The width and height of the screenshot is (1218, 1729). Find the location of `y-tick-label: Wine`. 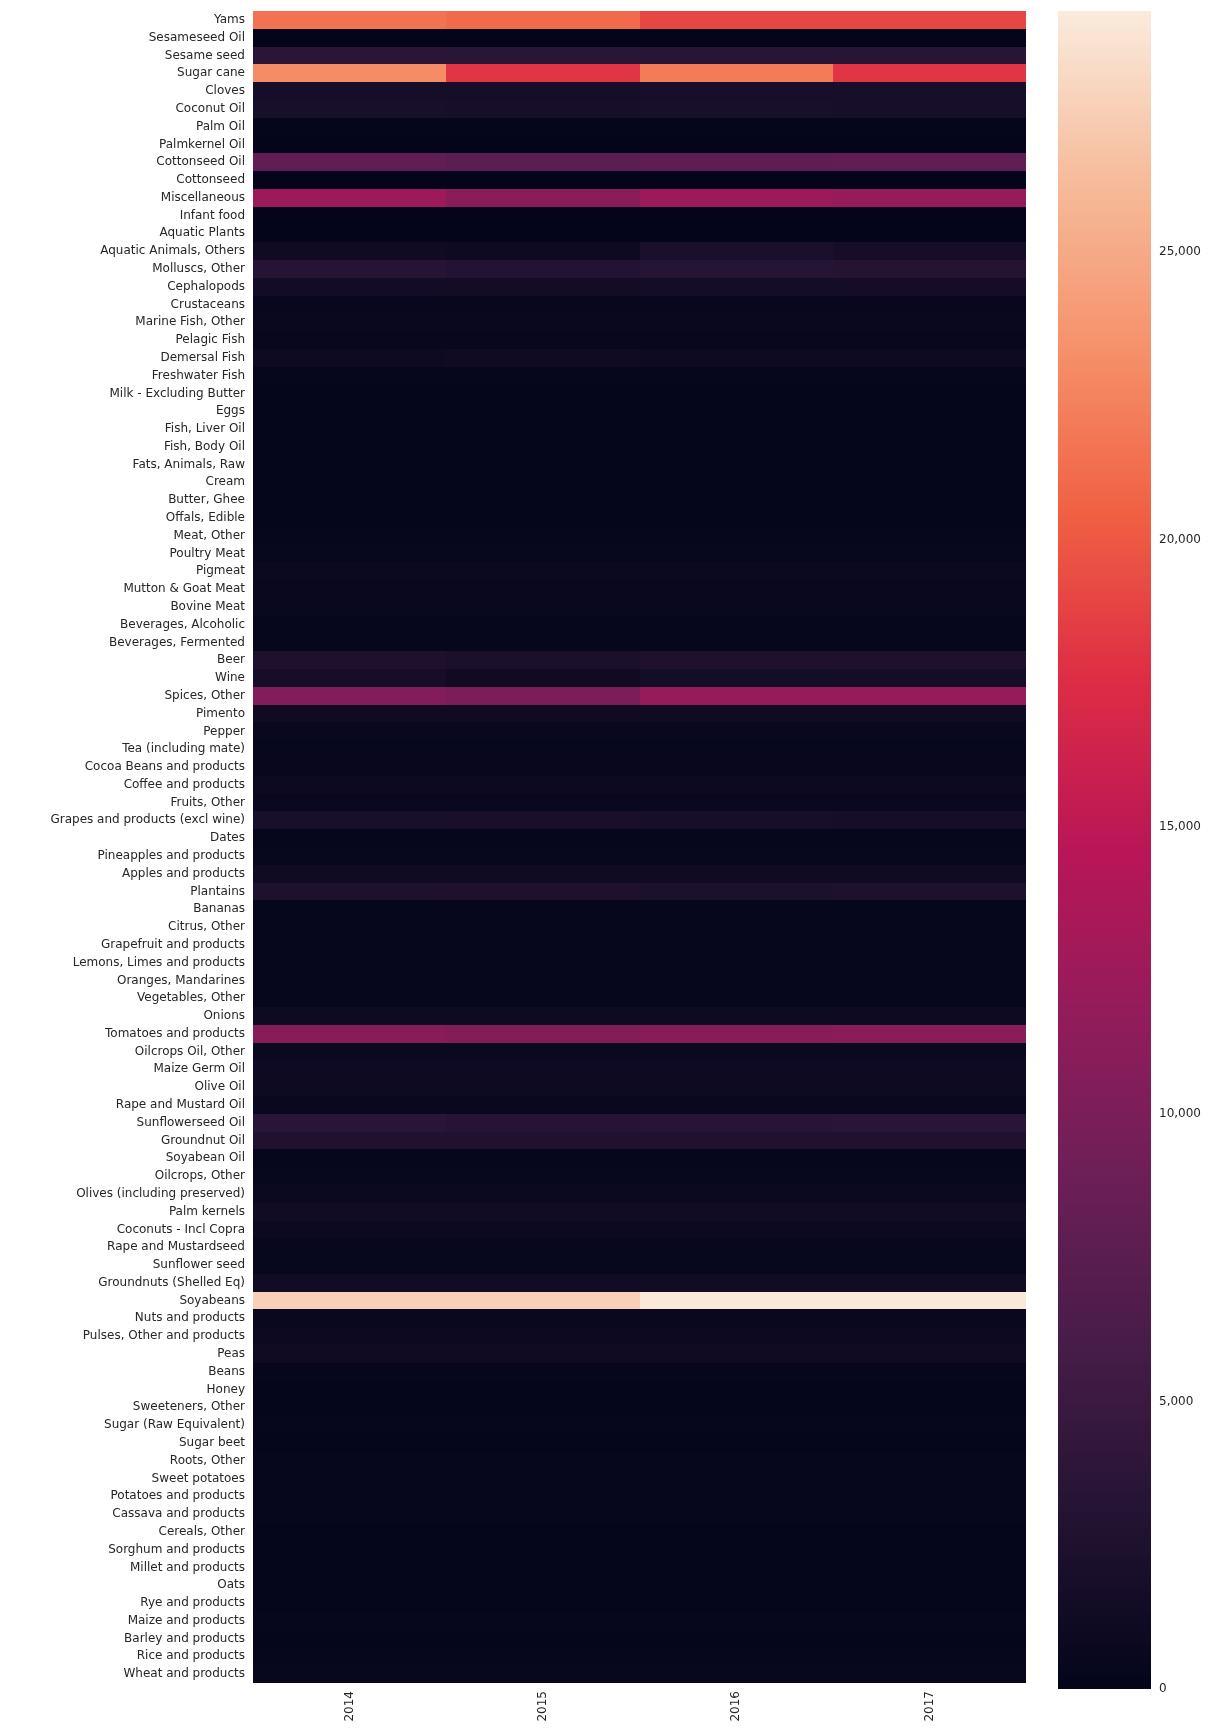

y-tick-label: Wine is located at coordinates (230, 677).